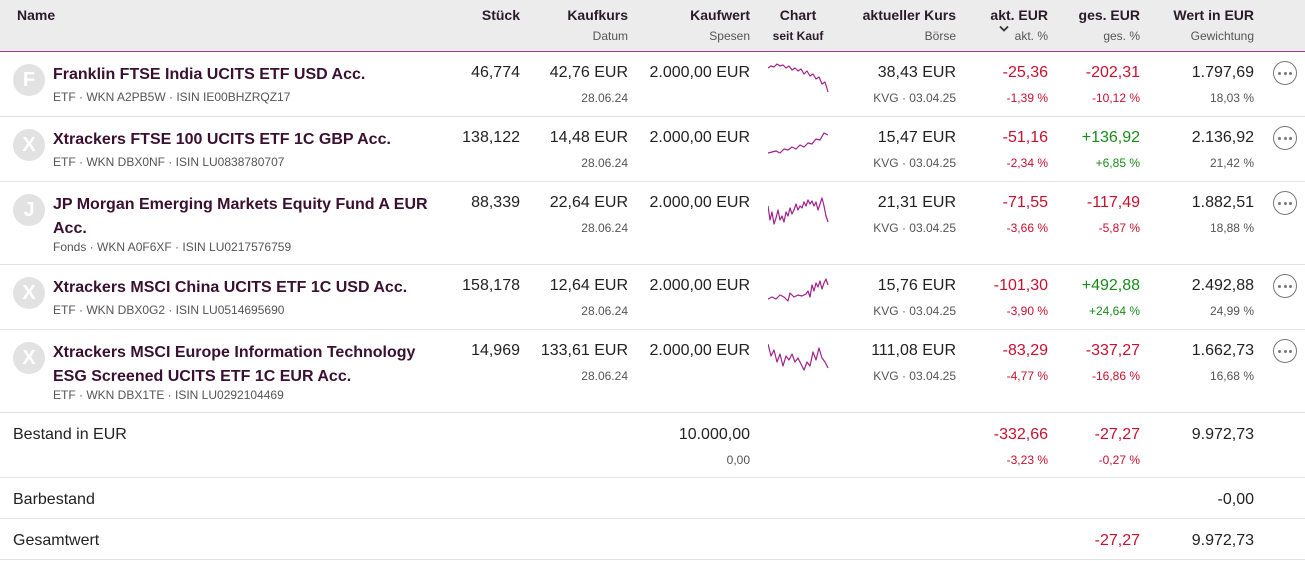 This screenshot has width=1305, height=561. What do you see at coordinates (1109, 25) in the screenshot?
I see `col-ges-eur: ges. EUR ges. %` at bounding box center [1109, 25].